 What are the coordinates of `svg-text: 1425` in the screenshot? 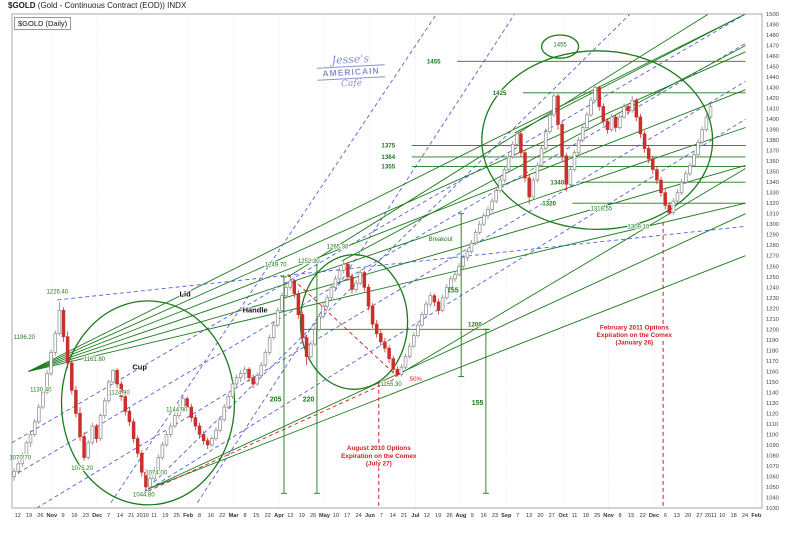 It's located at (500, 93).